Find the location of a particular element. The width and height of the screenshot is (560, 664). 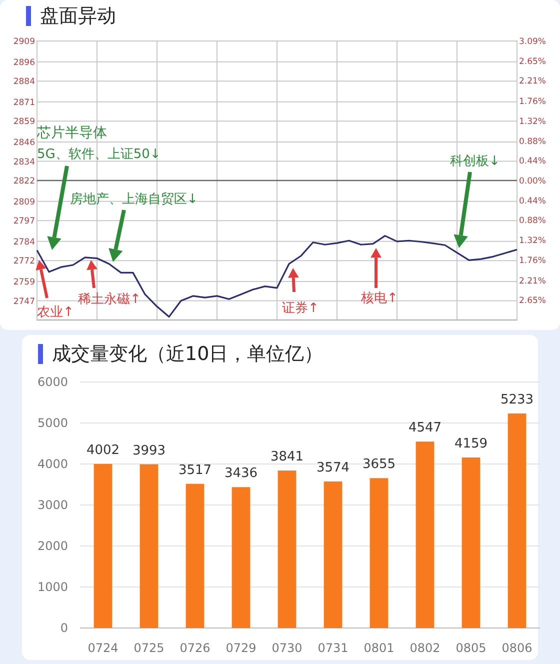

annotation: 农业↑ is located at coordinates (55, 312).